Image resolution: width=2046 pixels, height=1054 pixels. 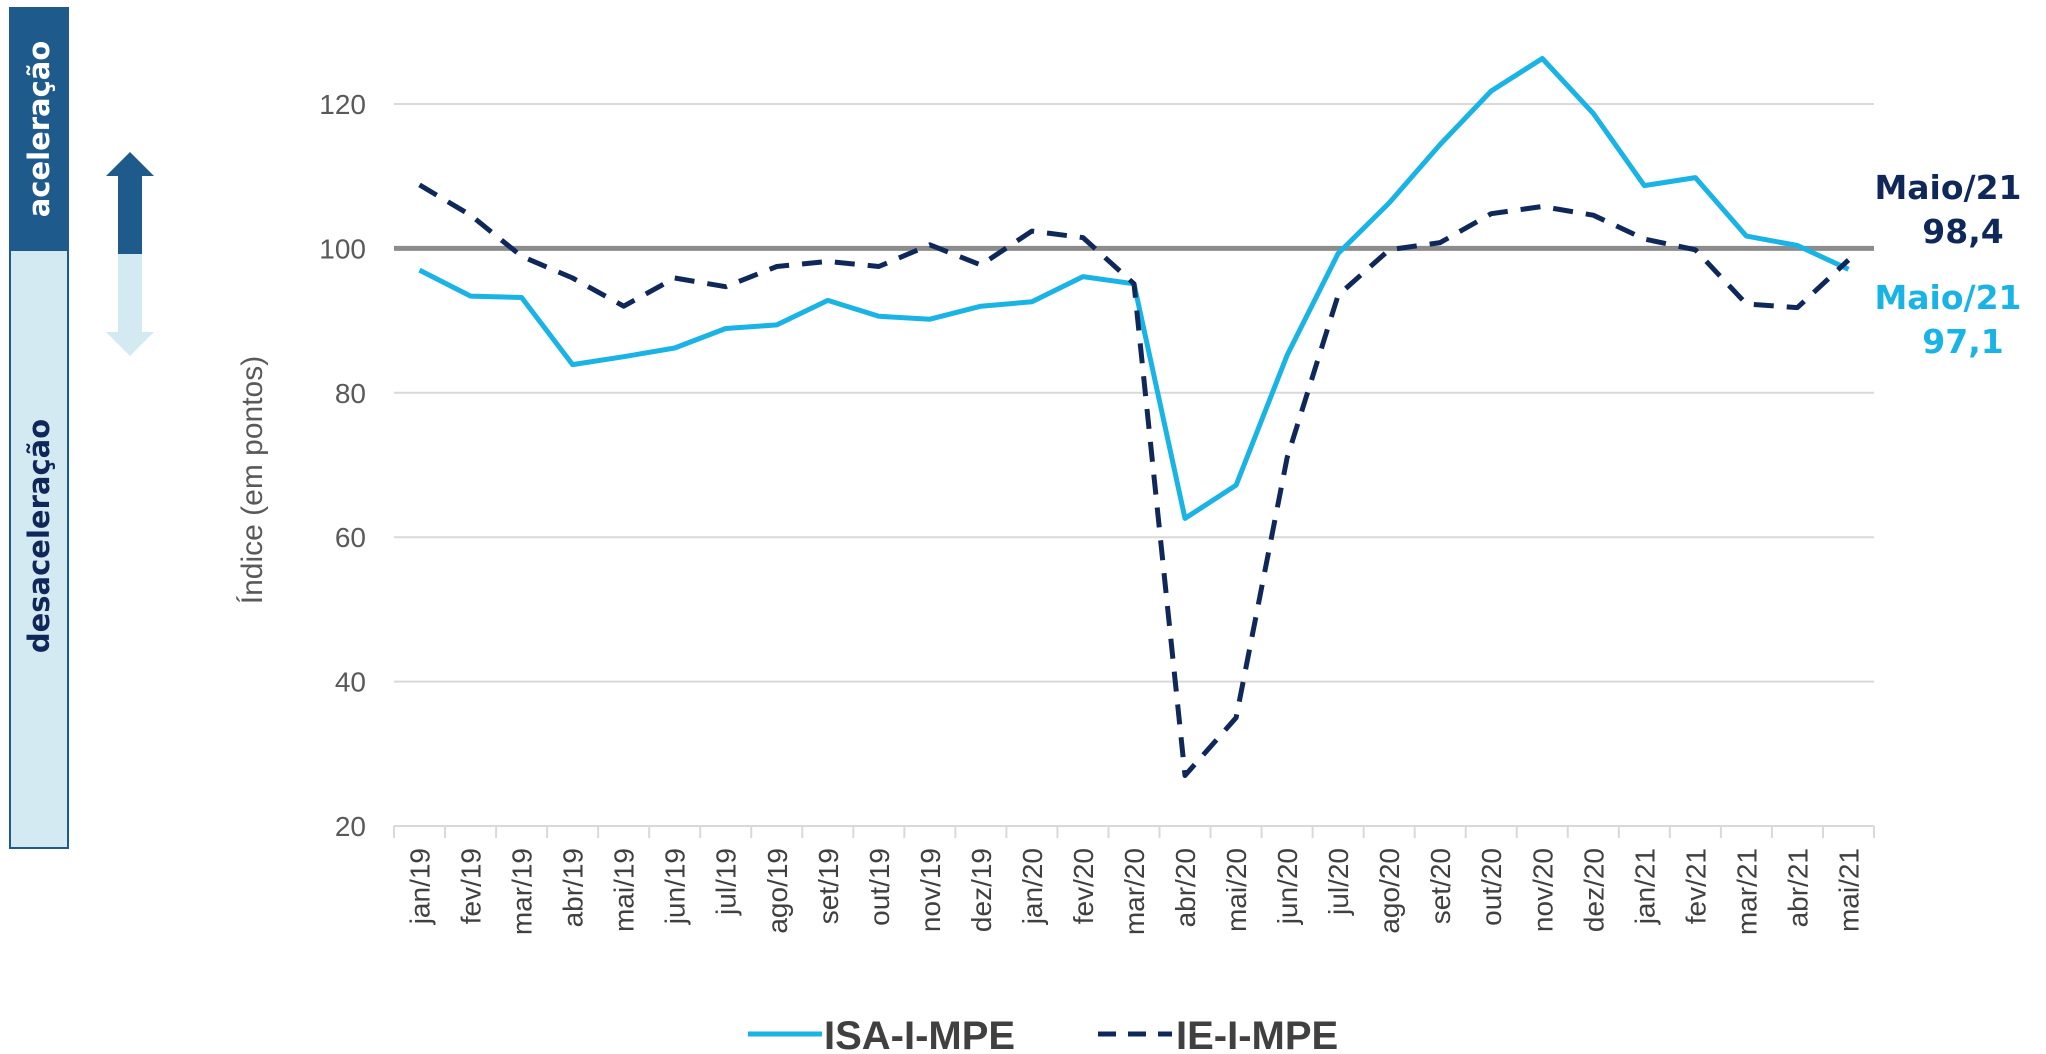 I want to click on y-tick-label-60: 60, so click(x=350, y=537).